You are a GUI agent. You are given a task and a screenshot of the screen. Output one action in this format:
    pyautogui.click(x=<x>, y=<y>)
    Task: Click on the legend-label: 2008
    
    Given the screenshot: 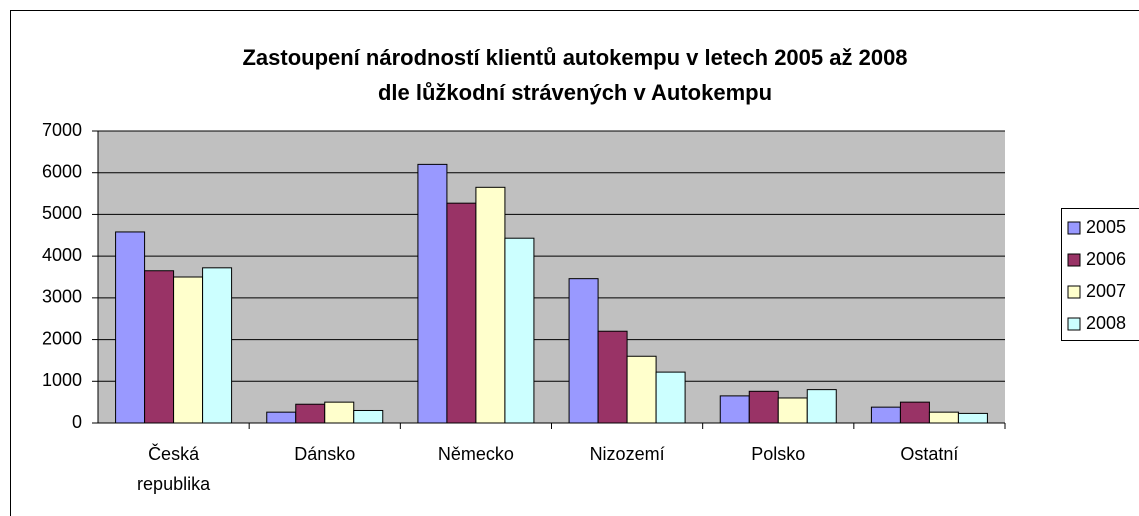 What is the action you would take?
    pyautogui.click(x=1106, y=323)
    